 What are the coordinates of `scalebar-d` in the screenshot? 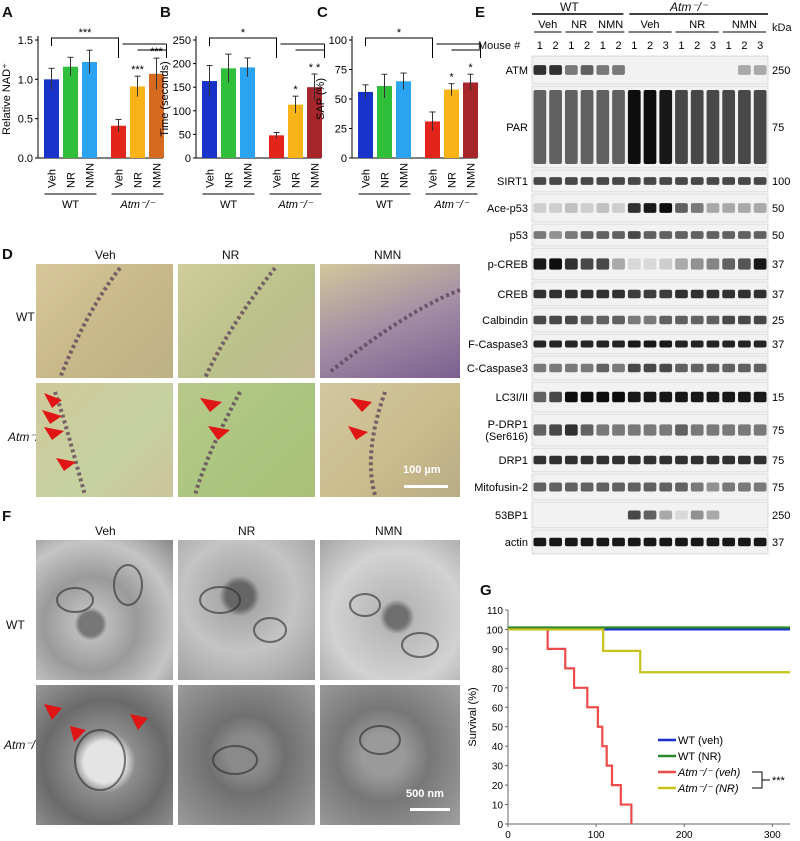 It's located at (426, 486).